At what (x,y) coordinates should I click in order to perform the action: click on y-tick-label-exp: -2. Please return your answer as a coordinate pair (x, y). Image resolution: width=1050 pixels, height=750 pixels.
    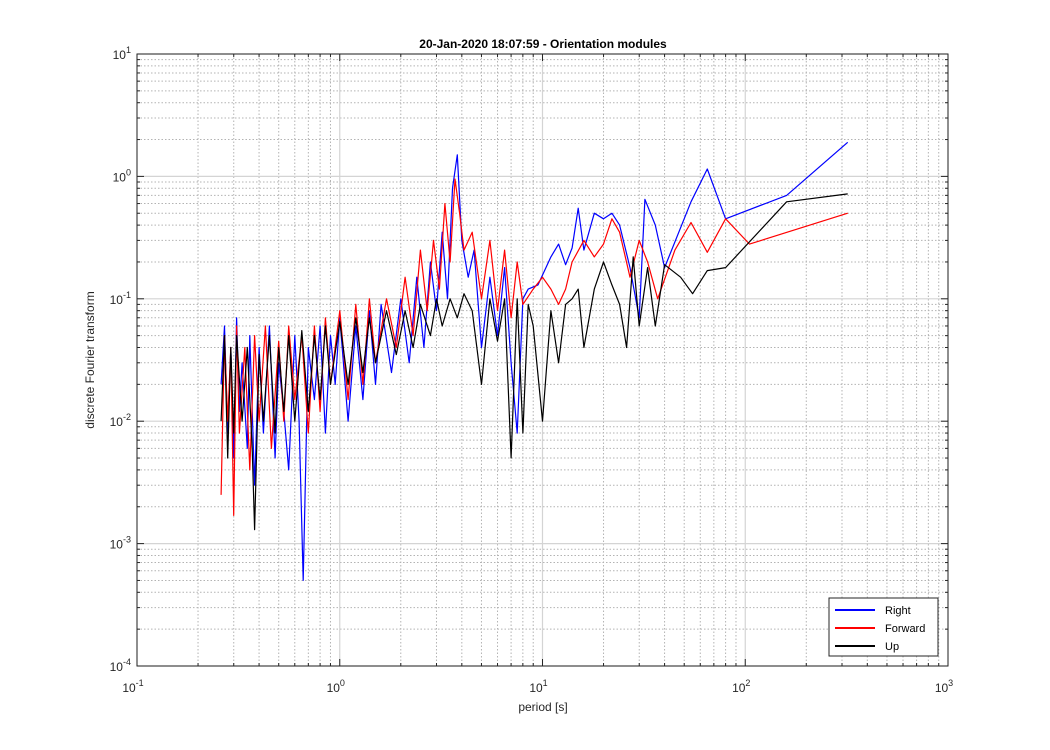
    Looking at the image, I should click on (127, 417).